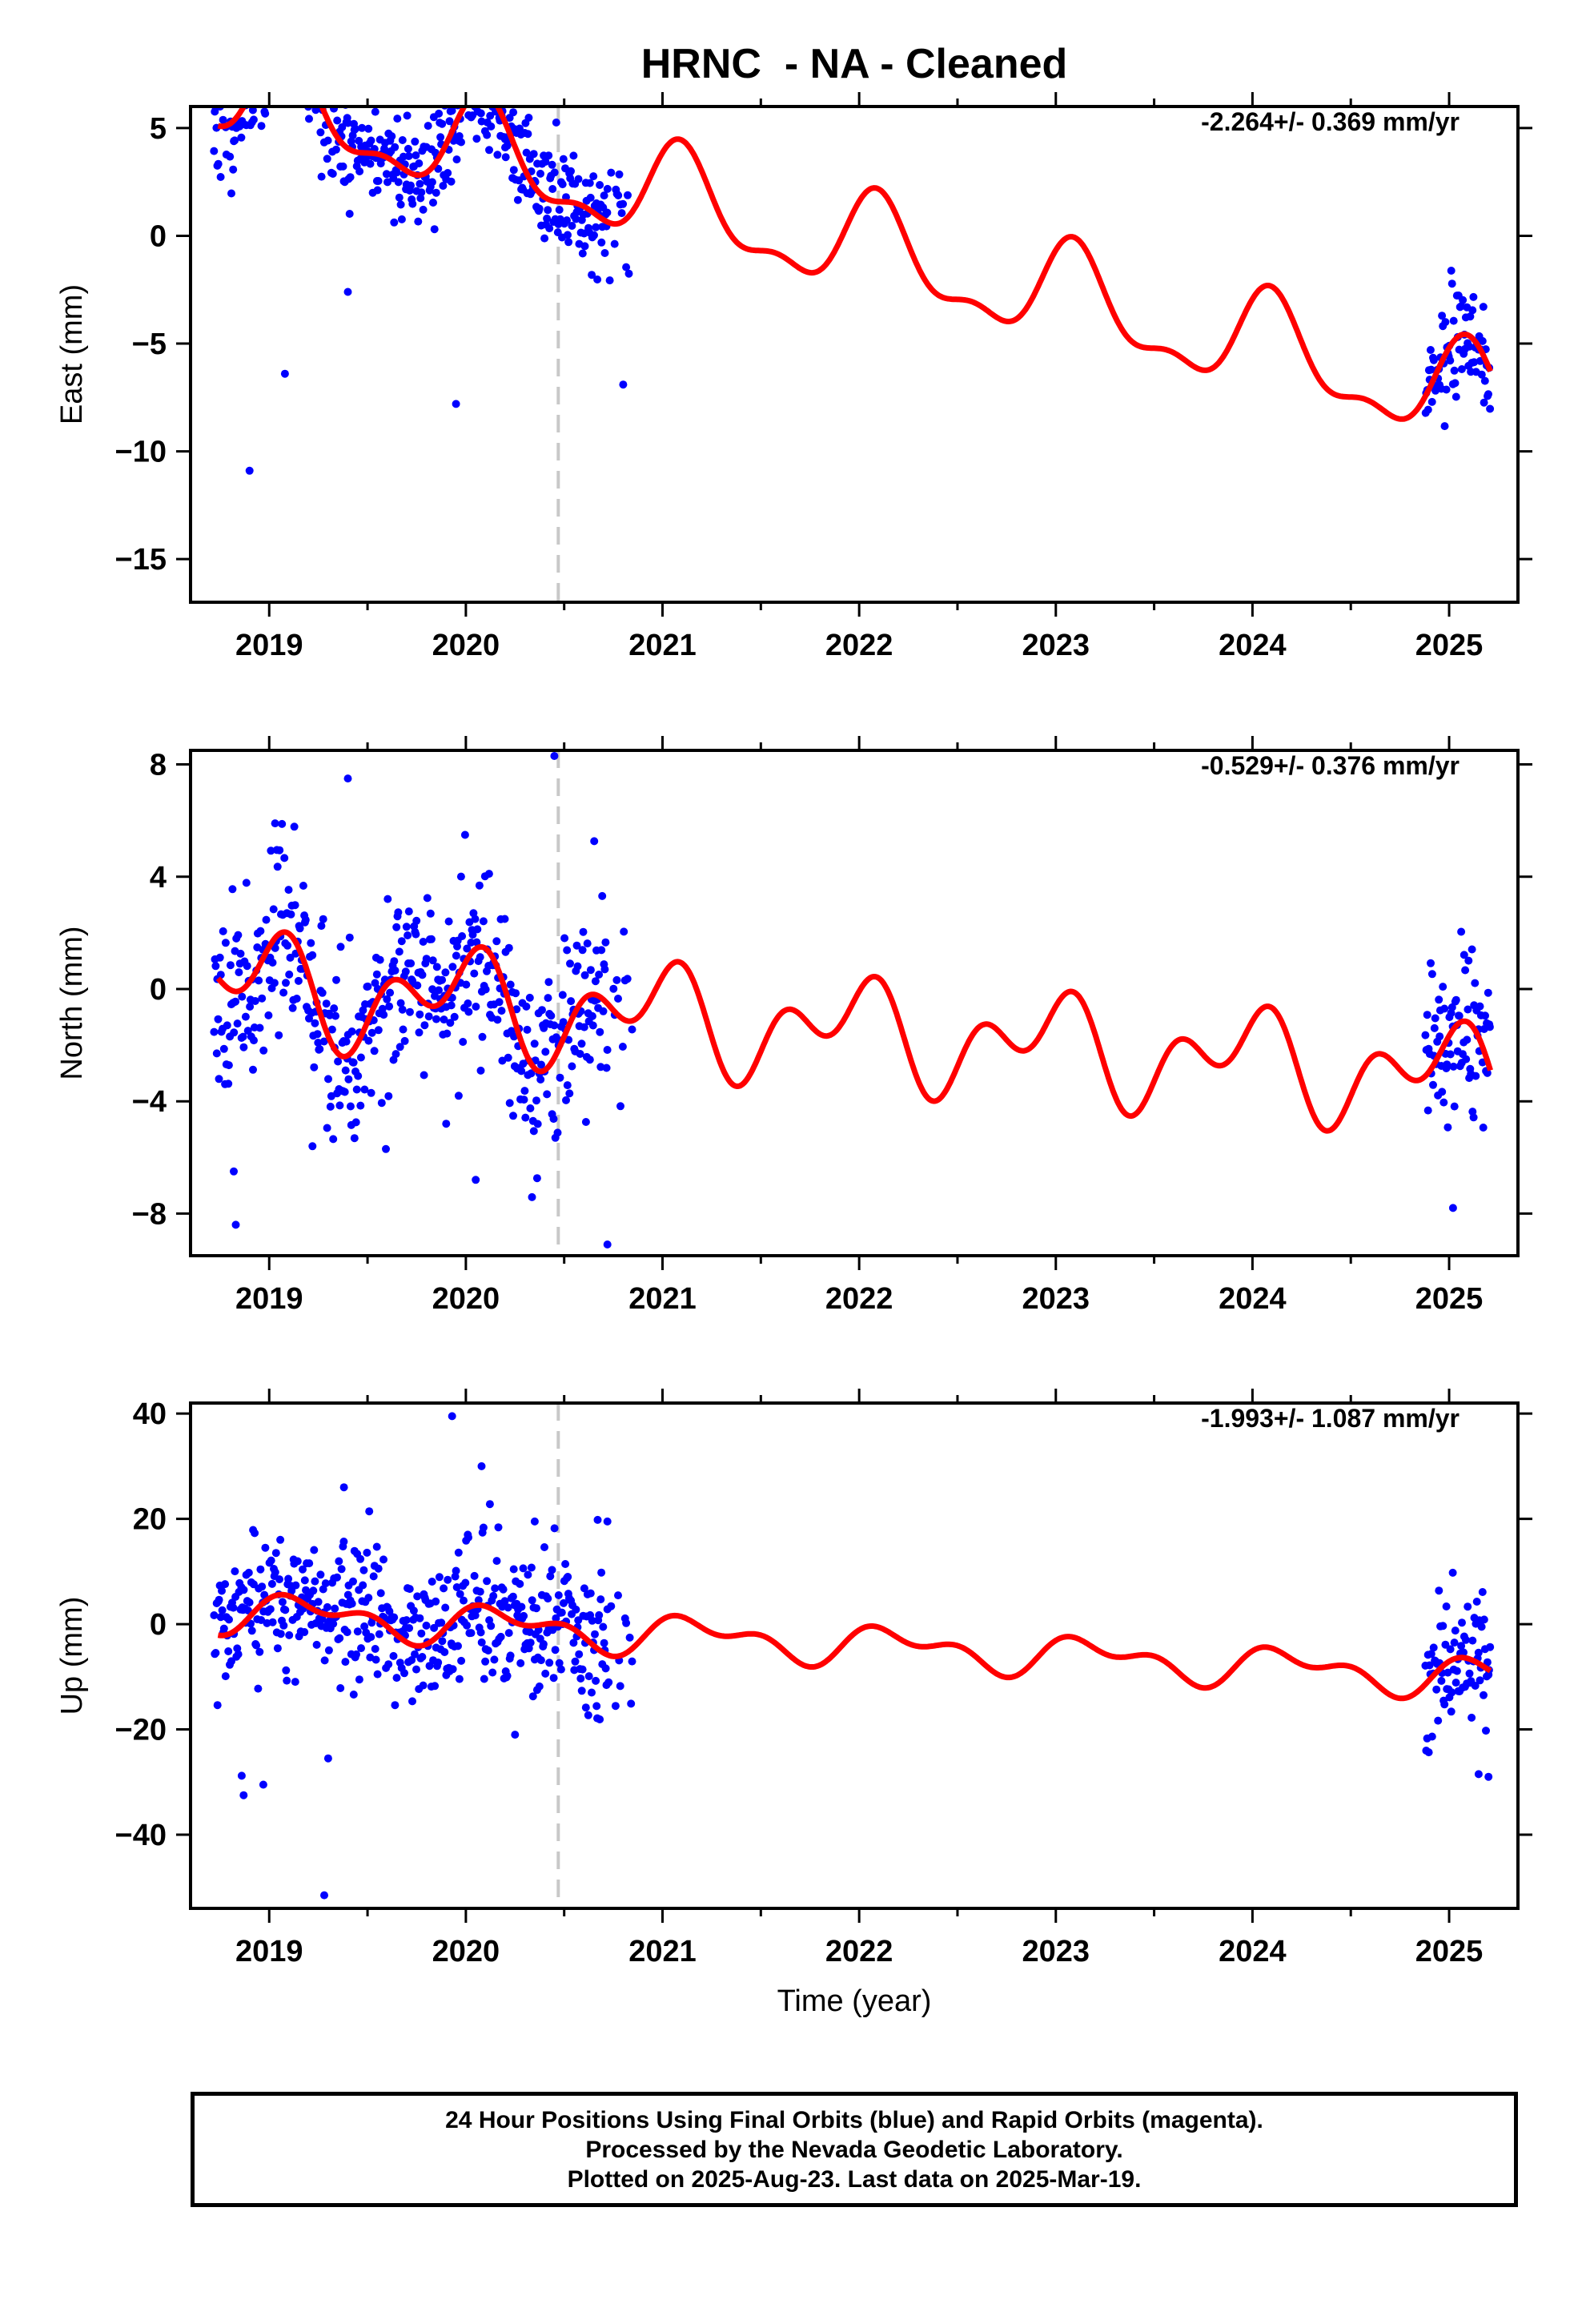 This screenshot has height=2324, width=1582. Describe the element at coordinates (149, 344) in the screenshot. I see `y-tick-label: −5` at that location.